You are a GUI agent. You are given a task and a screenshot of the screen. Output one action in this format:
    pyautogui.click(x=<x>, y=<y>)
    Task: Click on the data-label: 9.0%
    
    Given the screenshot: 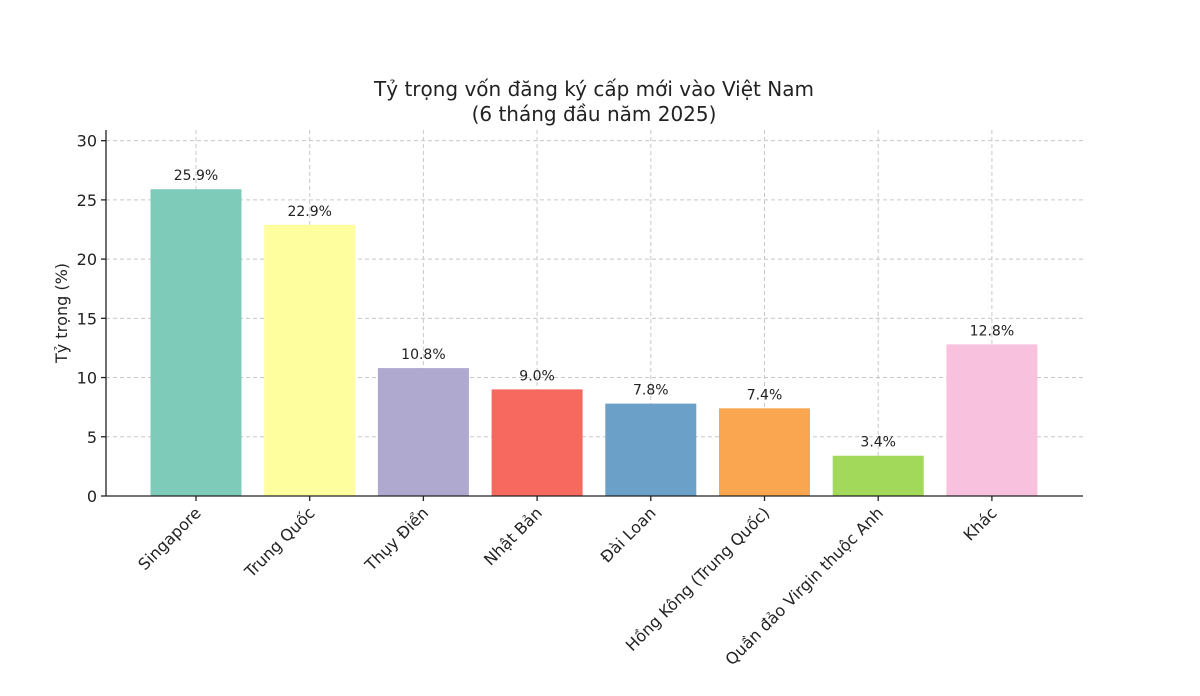 What is the action you would take?
    pyautogui.click(x=537, y=376)
    